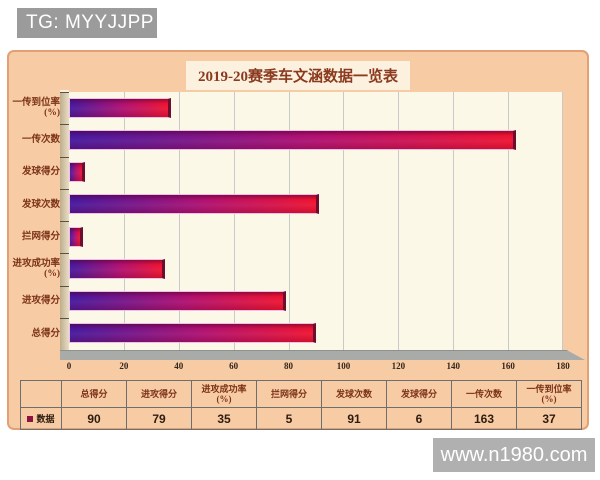 The height and width of the screenshot is (480, 600). What do you see at coordinates (289, 366) in the screenshot?
I see `x-axis-tick-label: 80` at bounding box center [289, 366].